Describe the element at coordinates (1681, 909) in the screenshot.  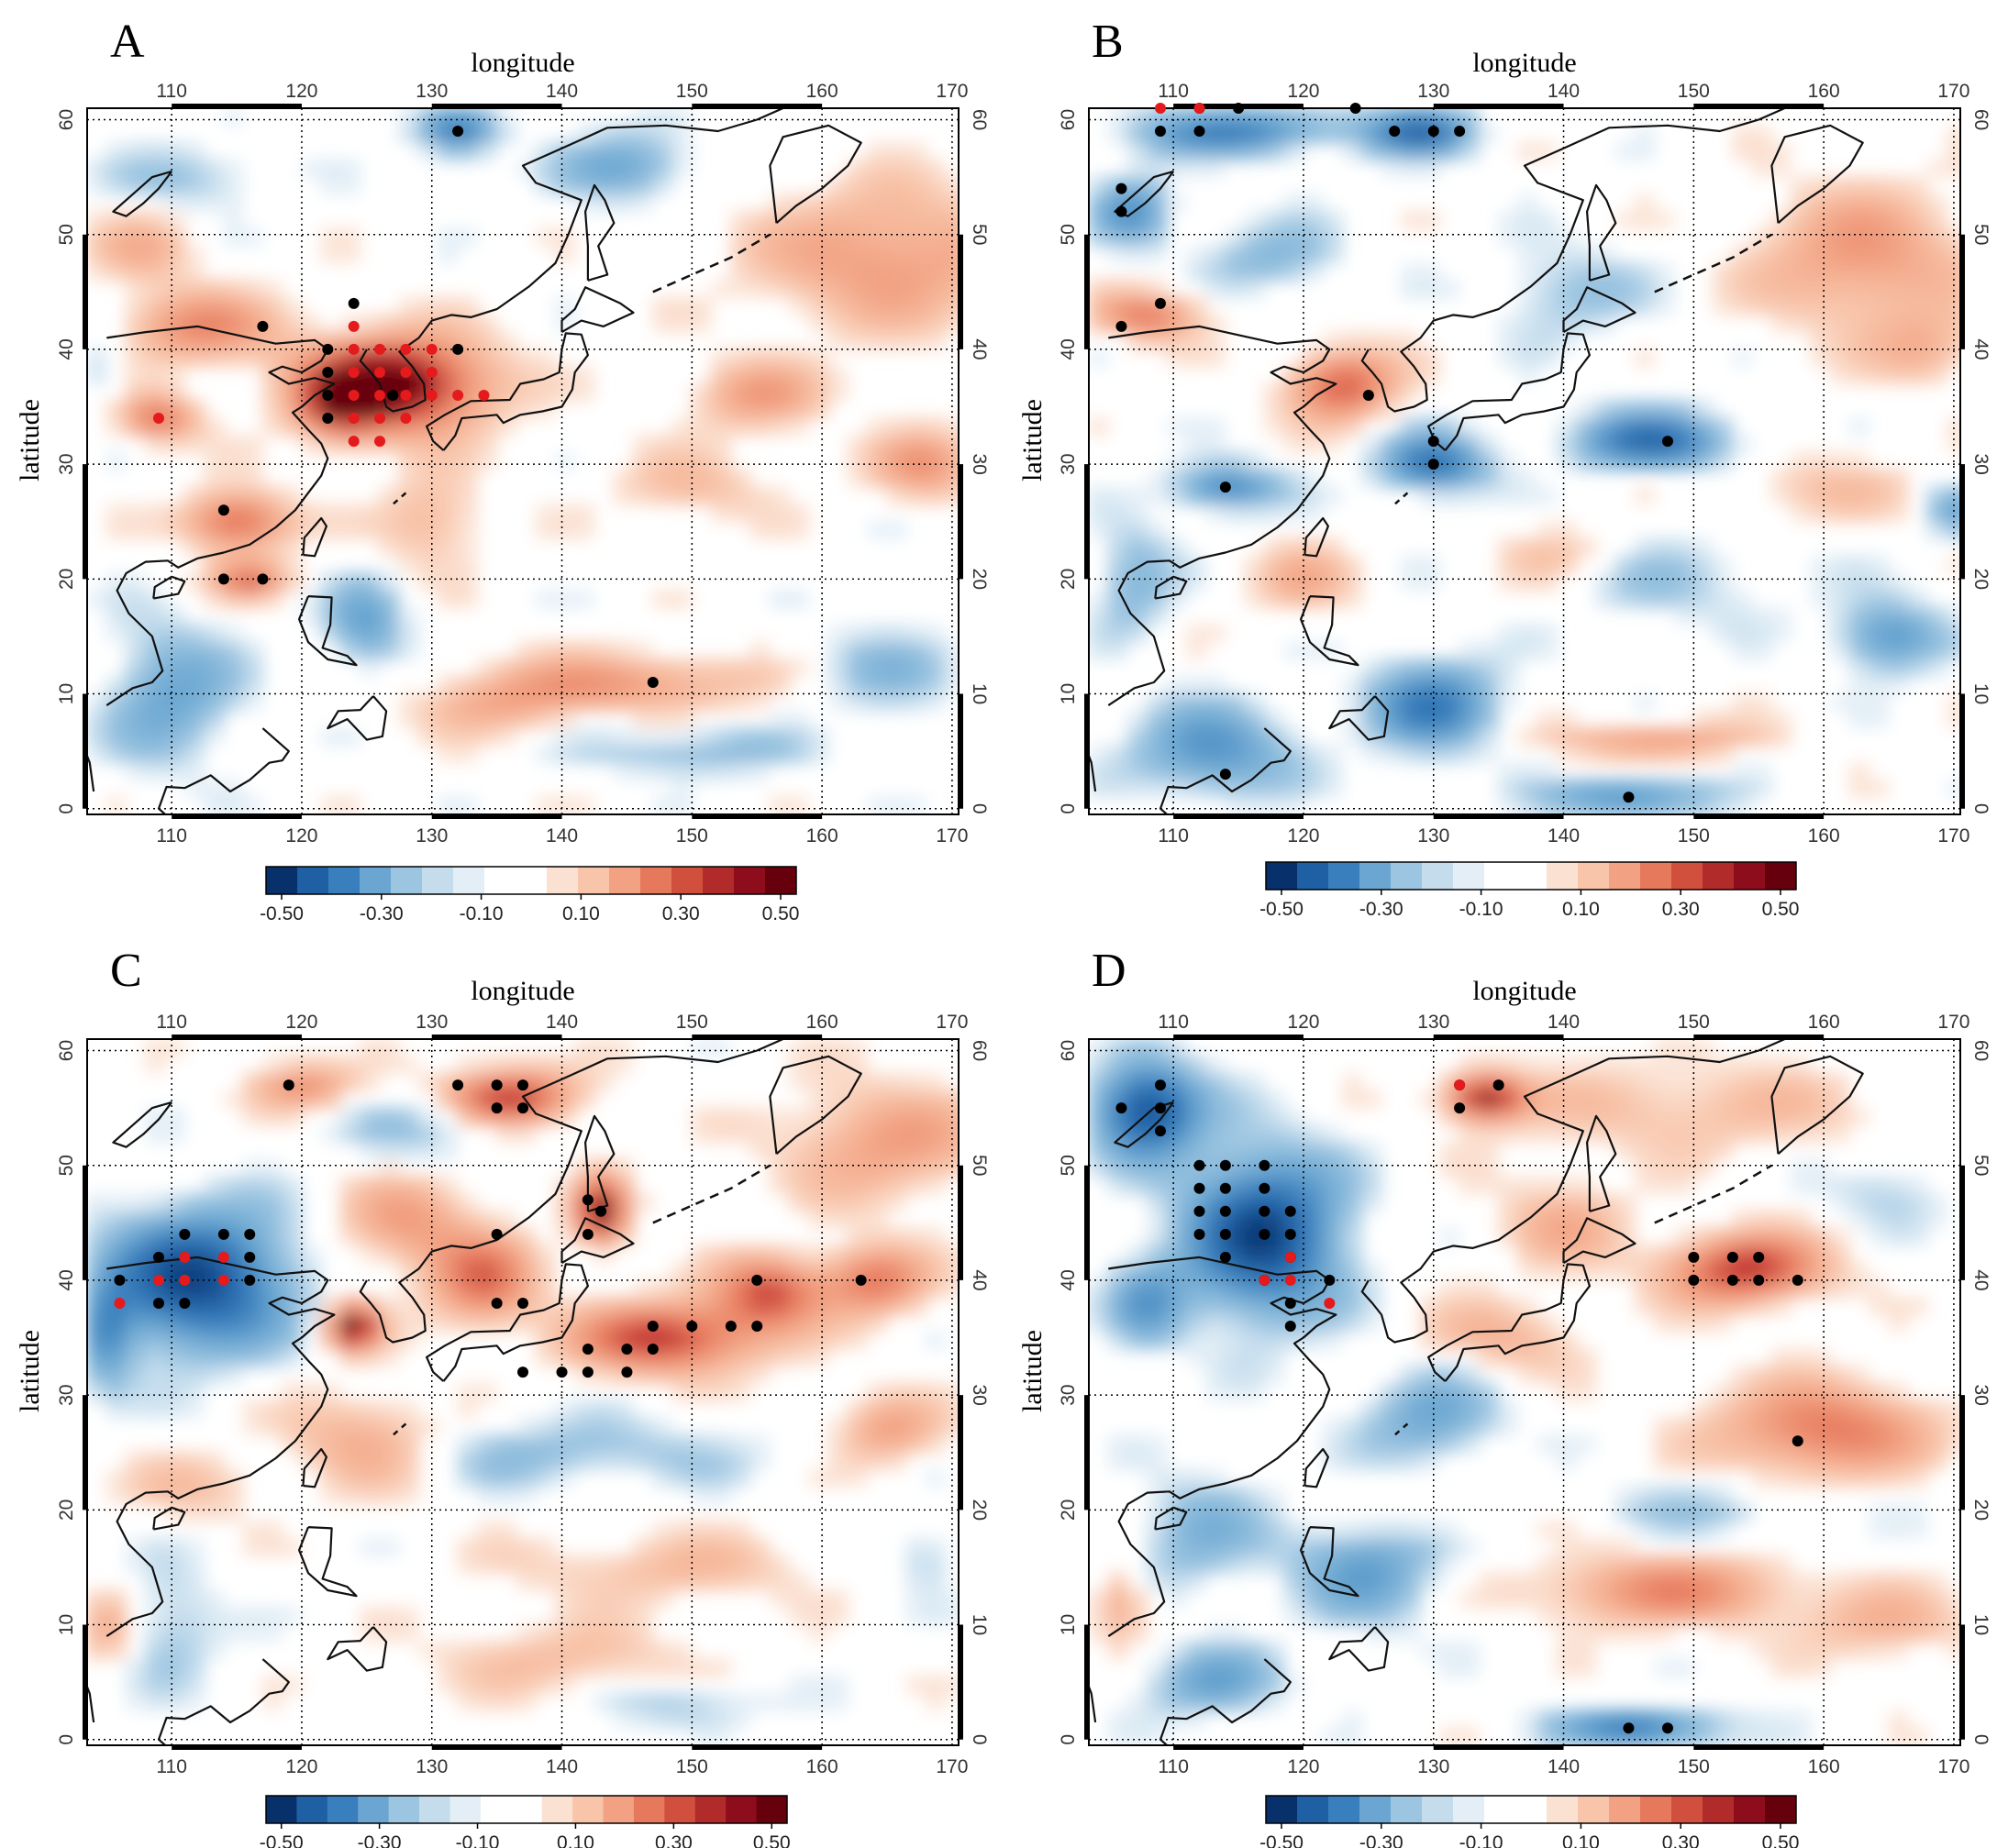
I see `colorbar-tick-label: 0.30` at that location.